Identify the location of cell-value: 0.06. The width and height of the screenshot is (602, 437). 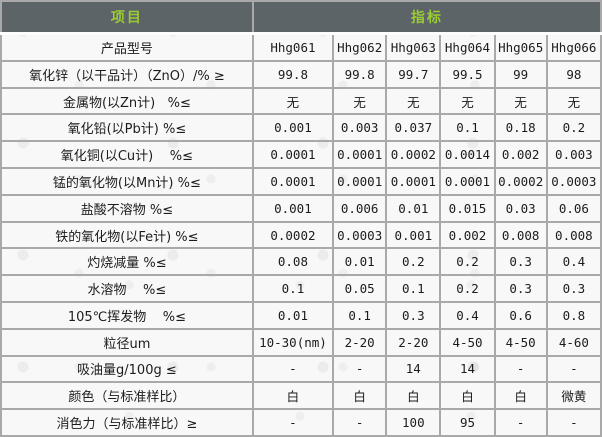
(573, 208).